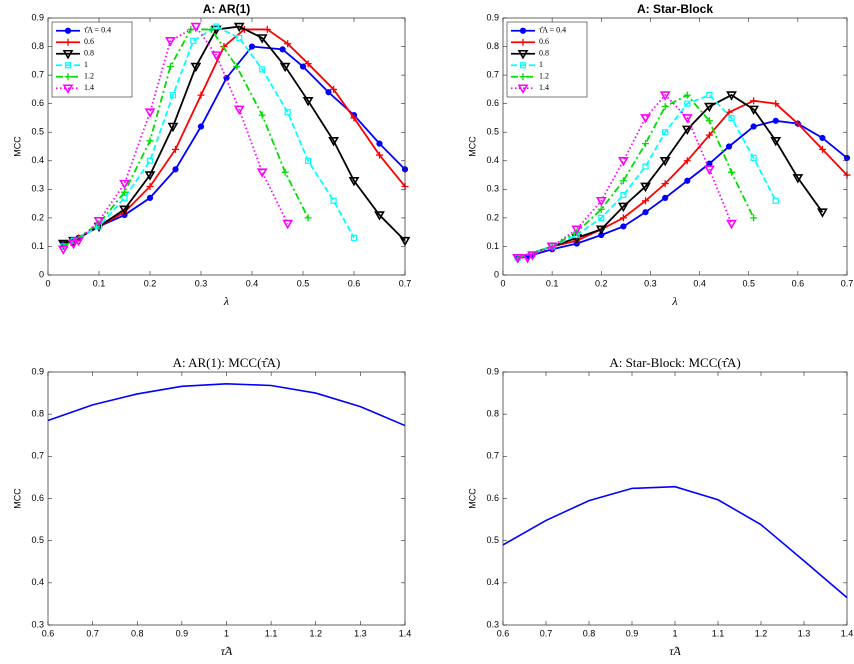 Image resolution: width=854 pixels, height=664 pixels. Describe the element at coordinates (601, 283) in the screenshot. I see `x-tick-label: 0.2` at that location.